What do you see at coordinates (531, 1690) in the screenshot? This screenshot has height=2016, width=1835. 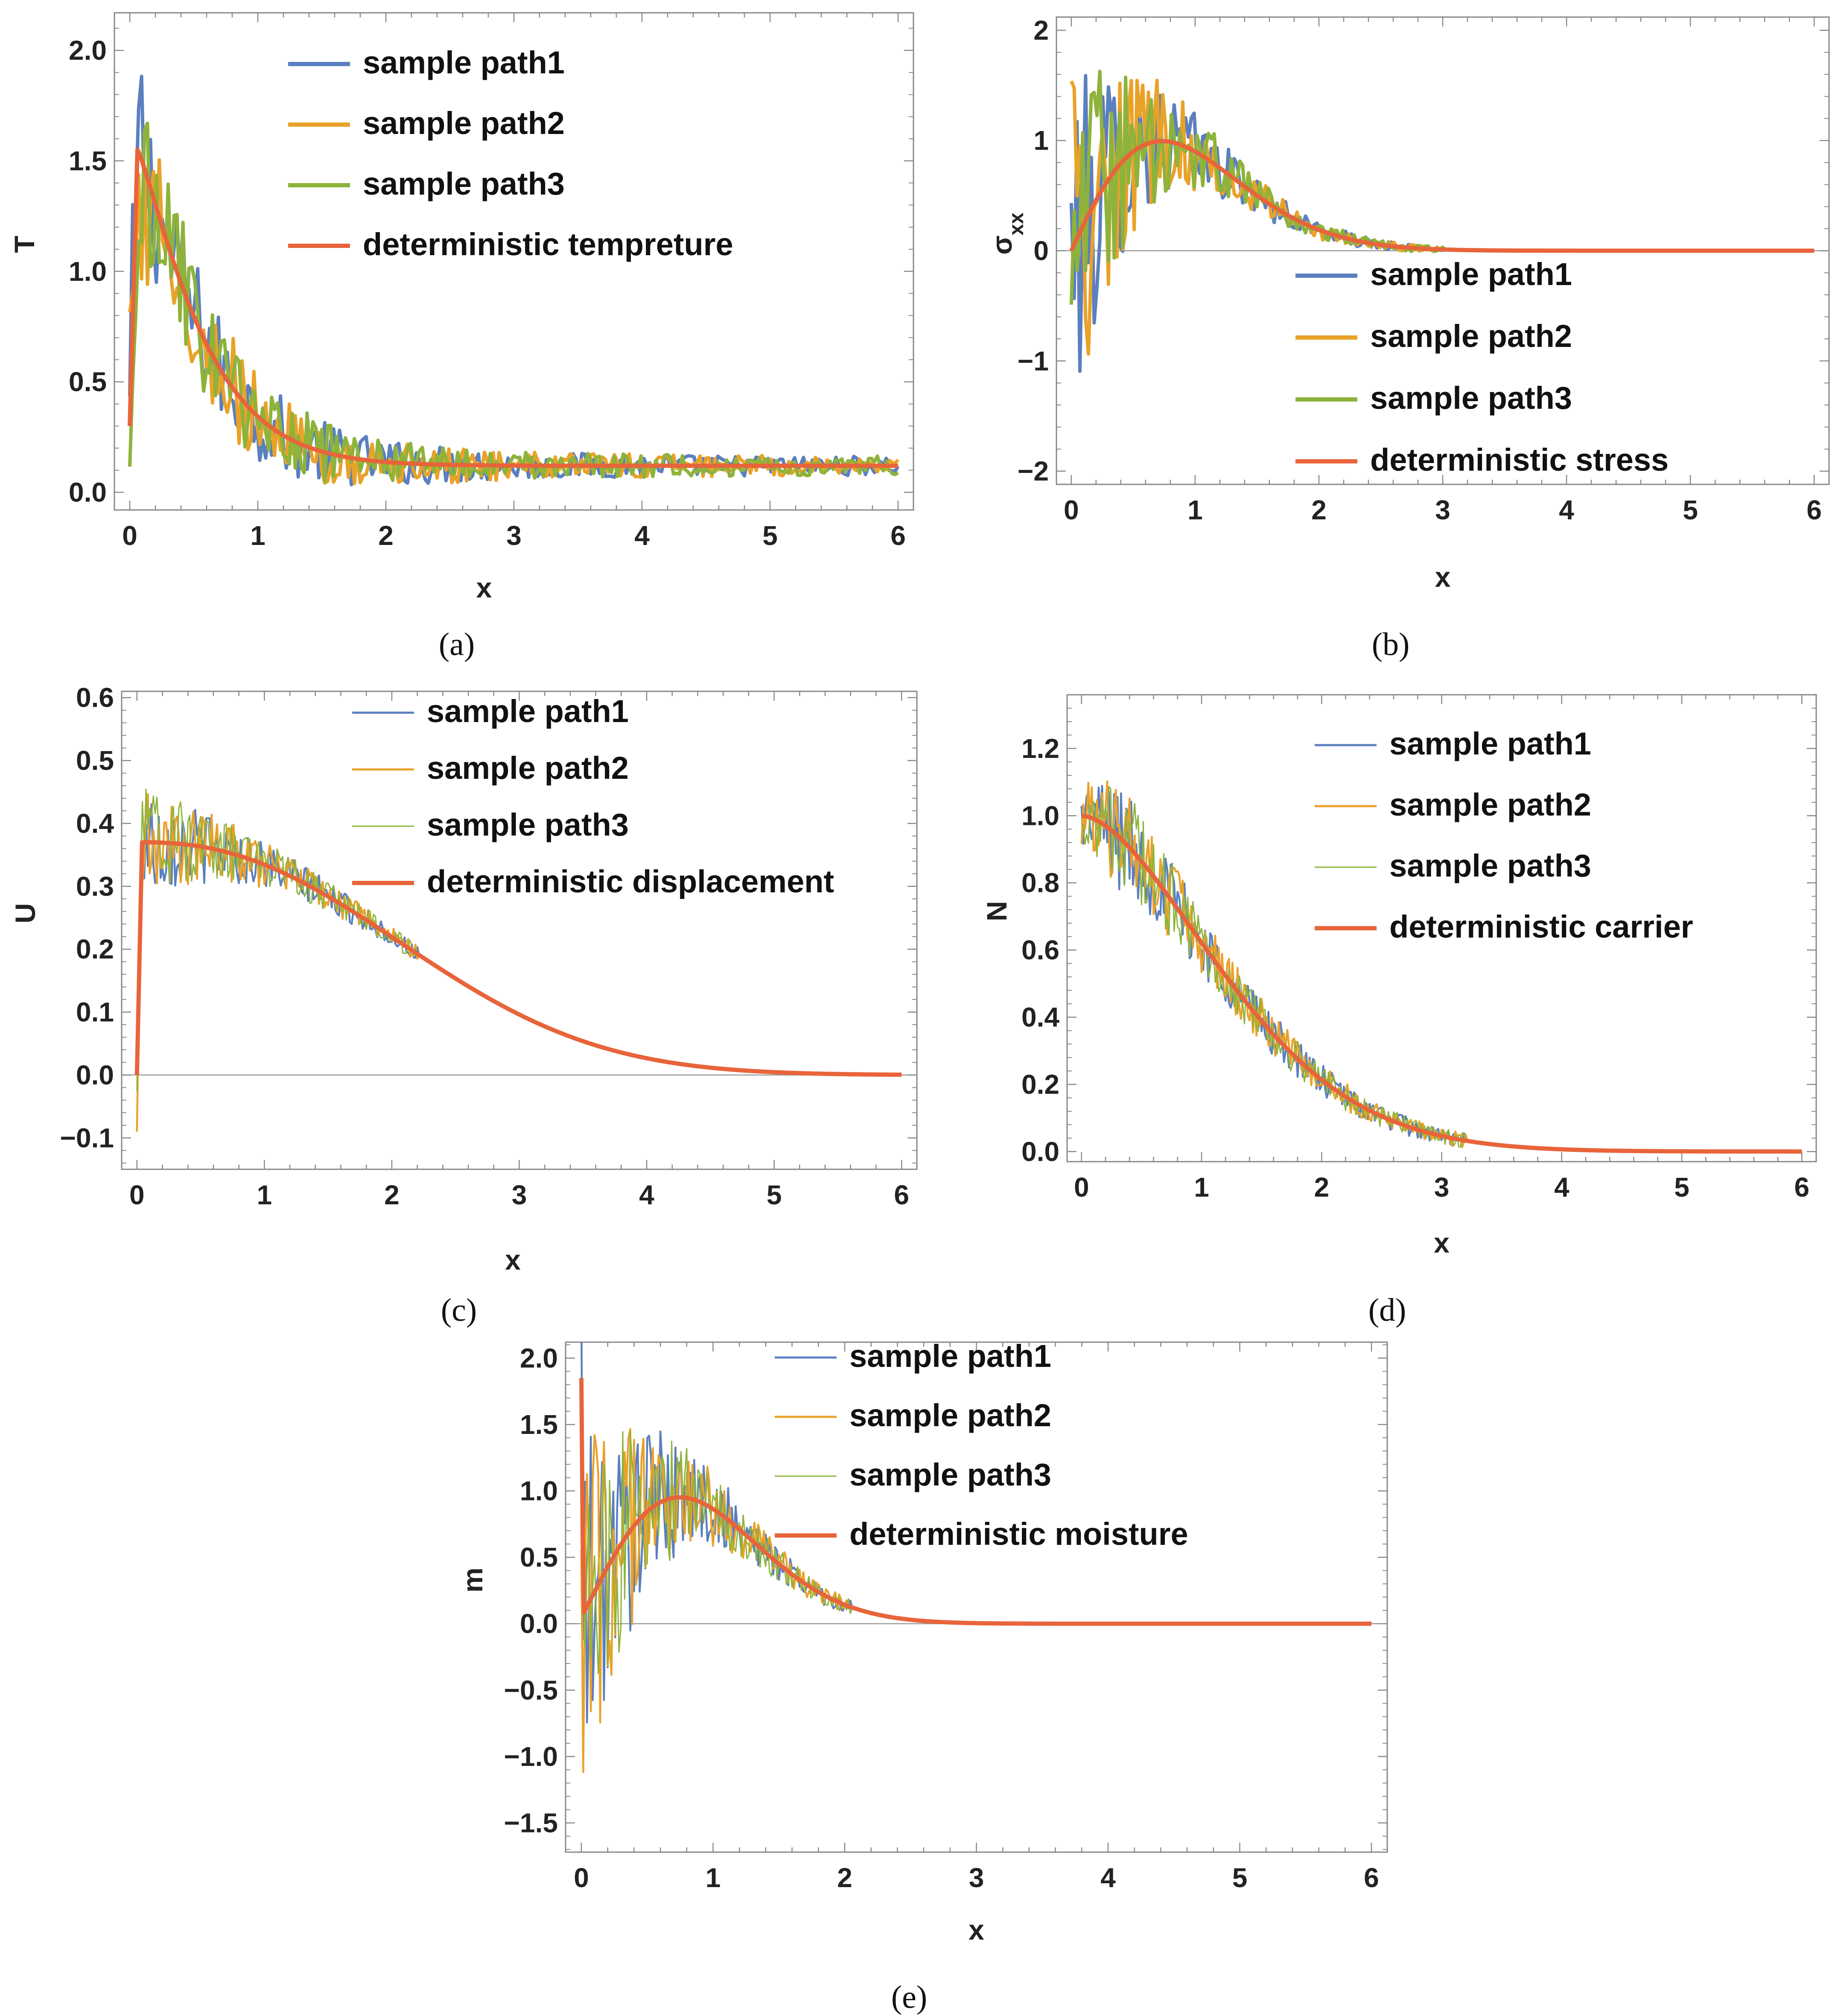 I see `y-tick-label: −0.5` at bounding box center [531, 1690].